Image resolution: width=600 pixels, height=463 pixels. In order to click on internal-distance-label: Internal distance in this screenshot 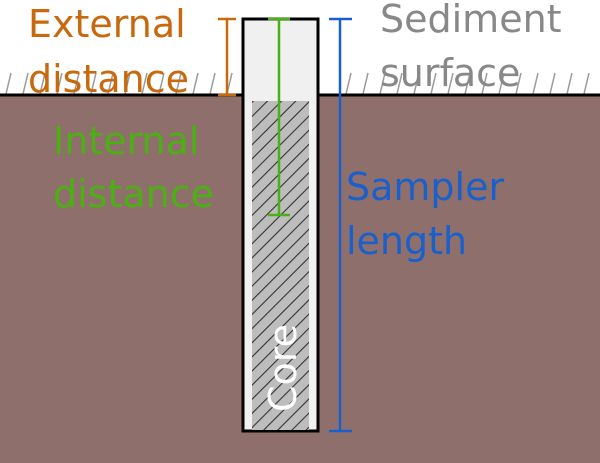, I will do `click(133, 167)`.